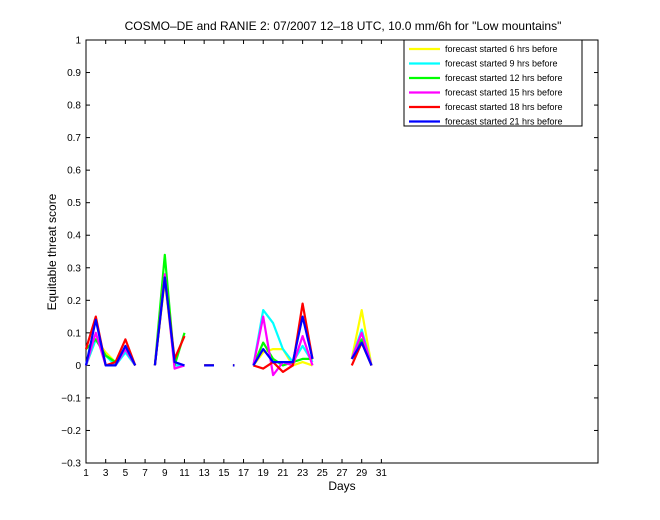 The height and width of the screenshot is (520, 660). I want to click on y-tick-label: −0.3, so click(71, 464).